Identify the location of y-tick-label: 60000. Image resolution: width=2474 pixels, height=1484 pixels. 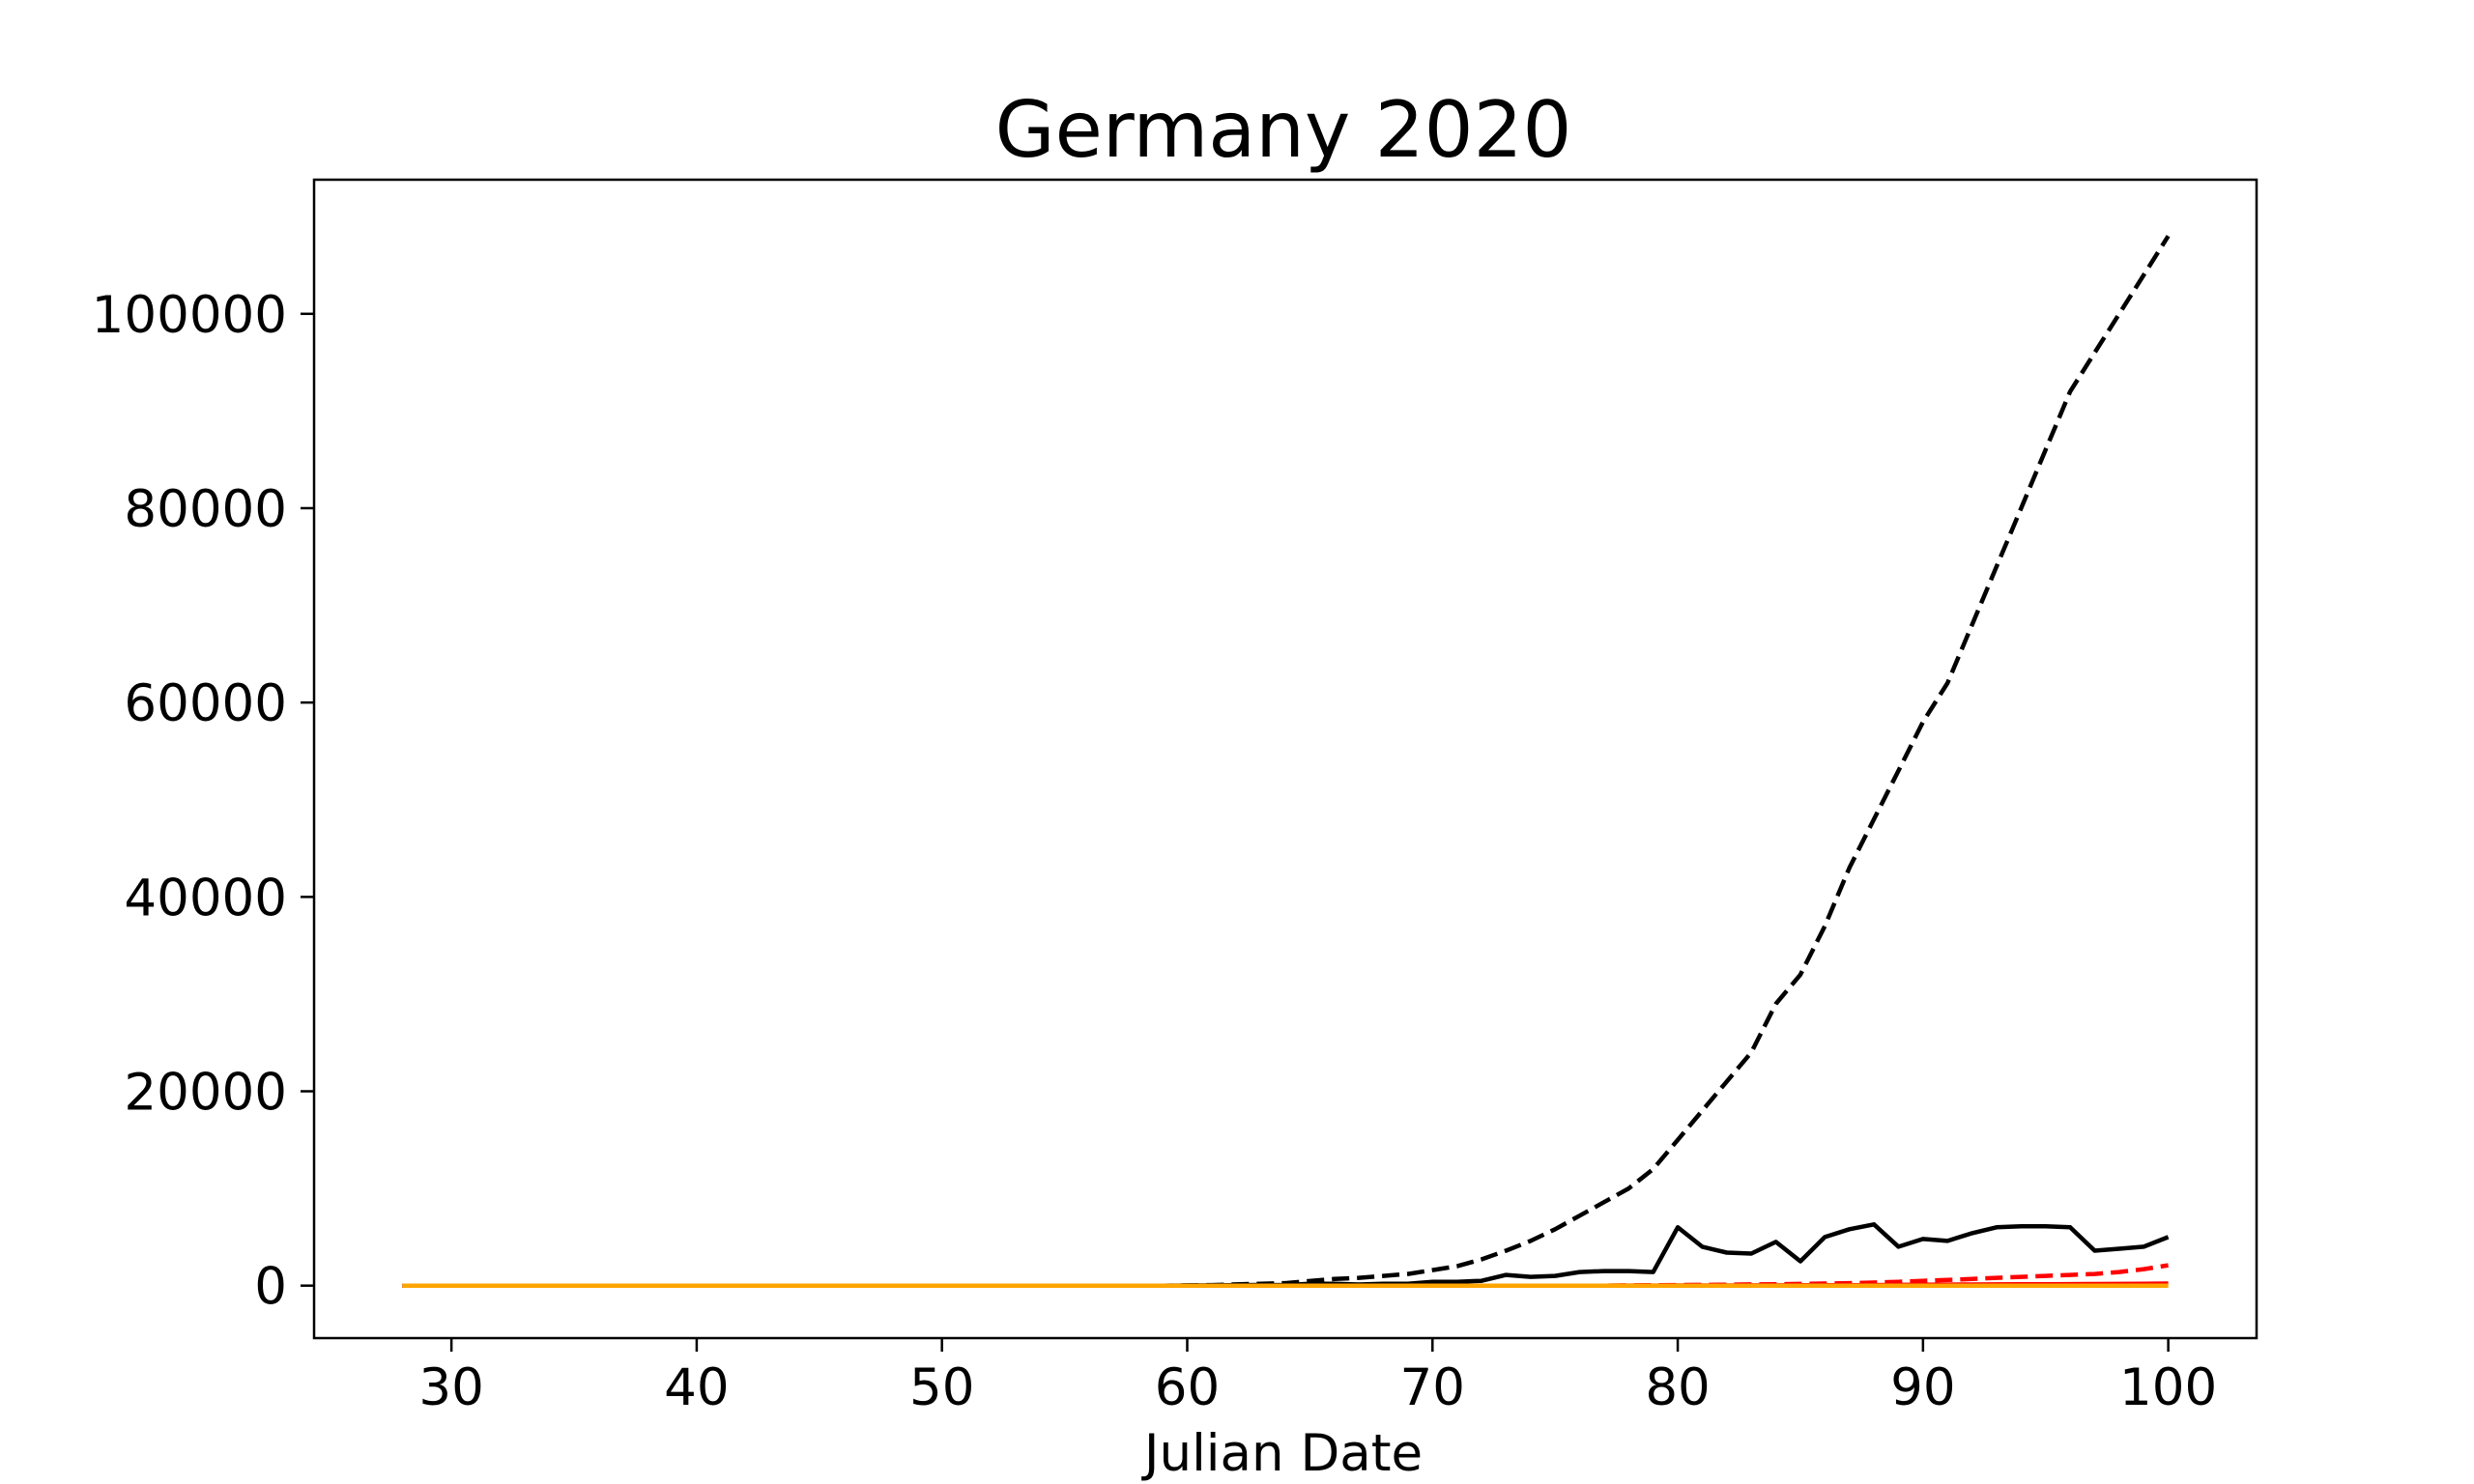
(205, 704).